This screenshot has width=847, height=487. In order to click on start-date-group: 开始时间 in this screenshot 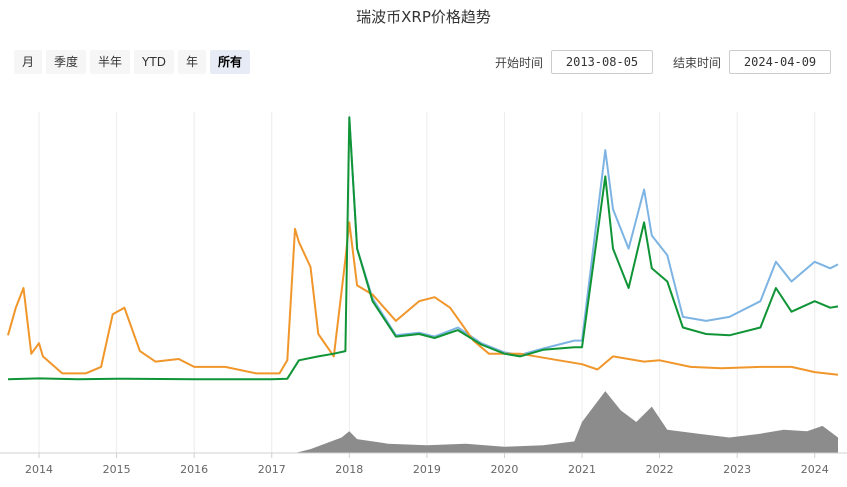, I will do `click(574, 62)`.